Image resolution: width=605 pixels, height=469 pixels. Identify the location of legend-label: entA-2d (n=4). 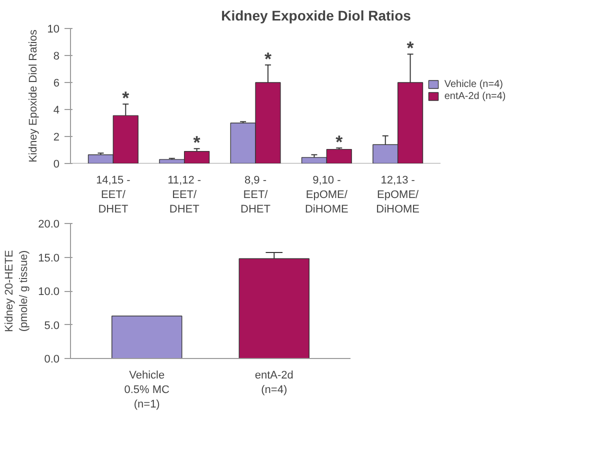
(475, 96).